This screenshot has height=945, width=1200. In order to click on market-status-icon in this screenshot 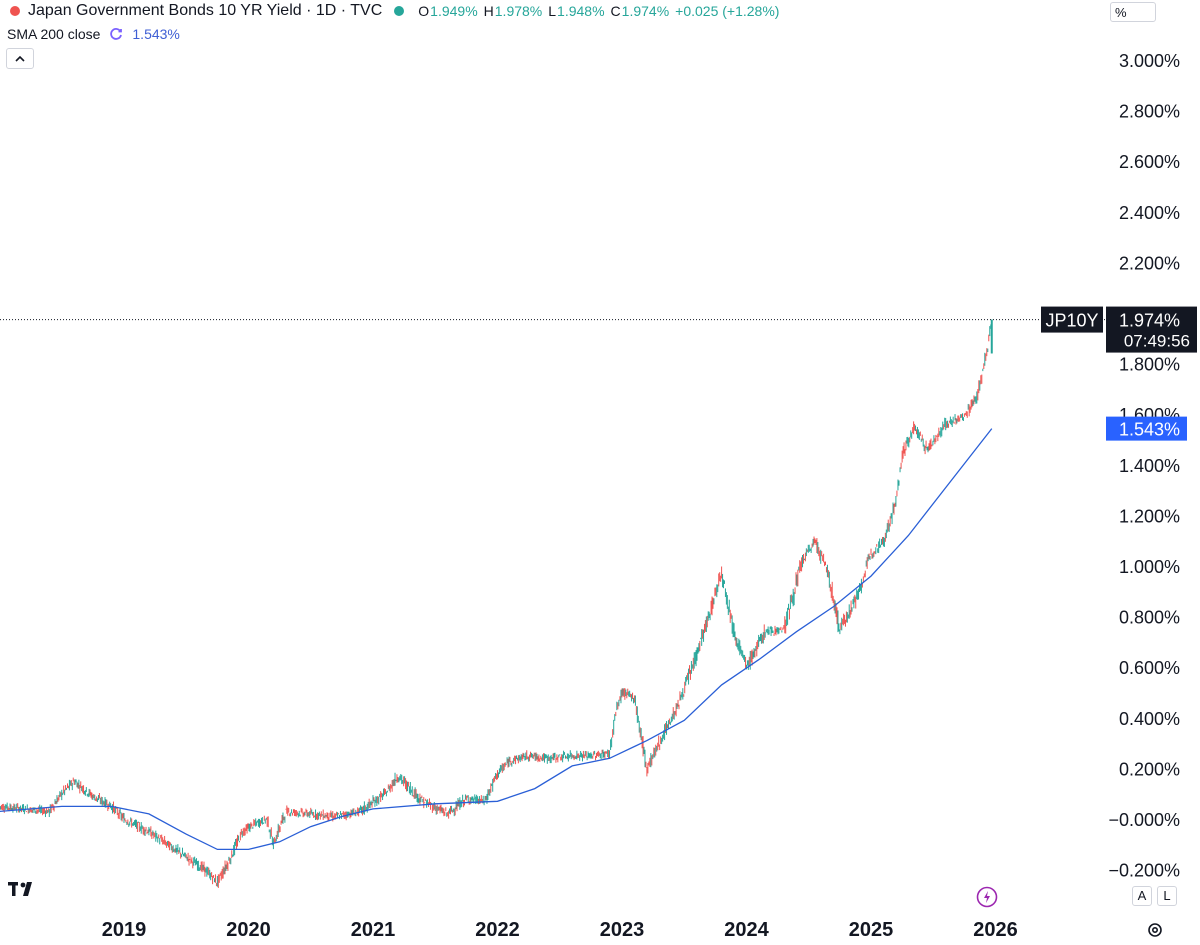, I will do `click(399, 11)`.